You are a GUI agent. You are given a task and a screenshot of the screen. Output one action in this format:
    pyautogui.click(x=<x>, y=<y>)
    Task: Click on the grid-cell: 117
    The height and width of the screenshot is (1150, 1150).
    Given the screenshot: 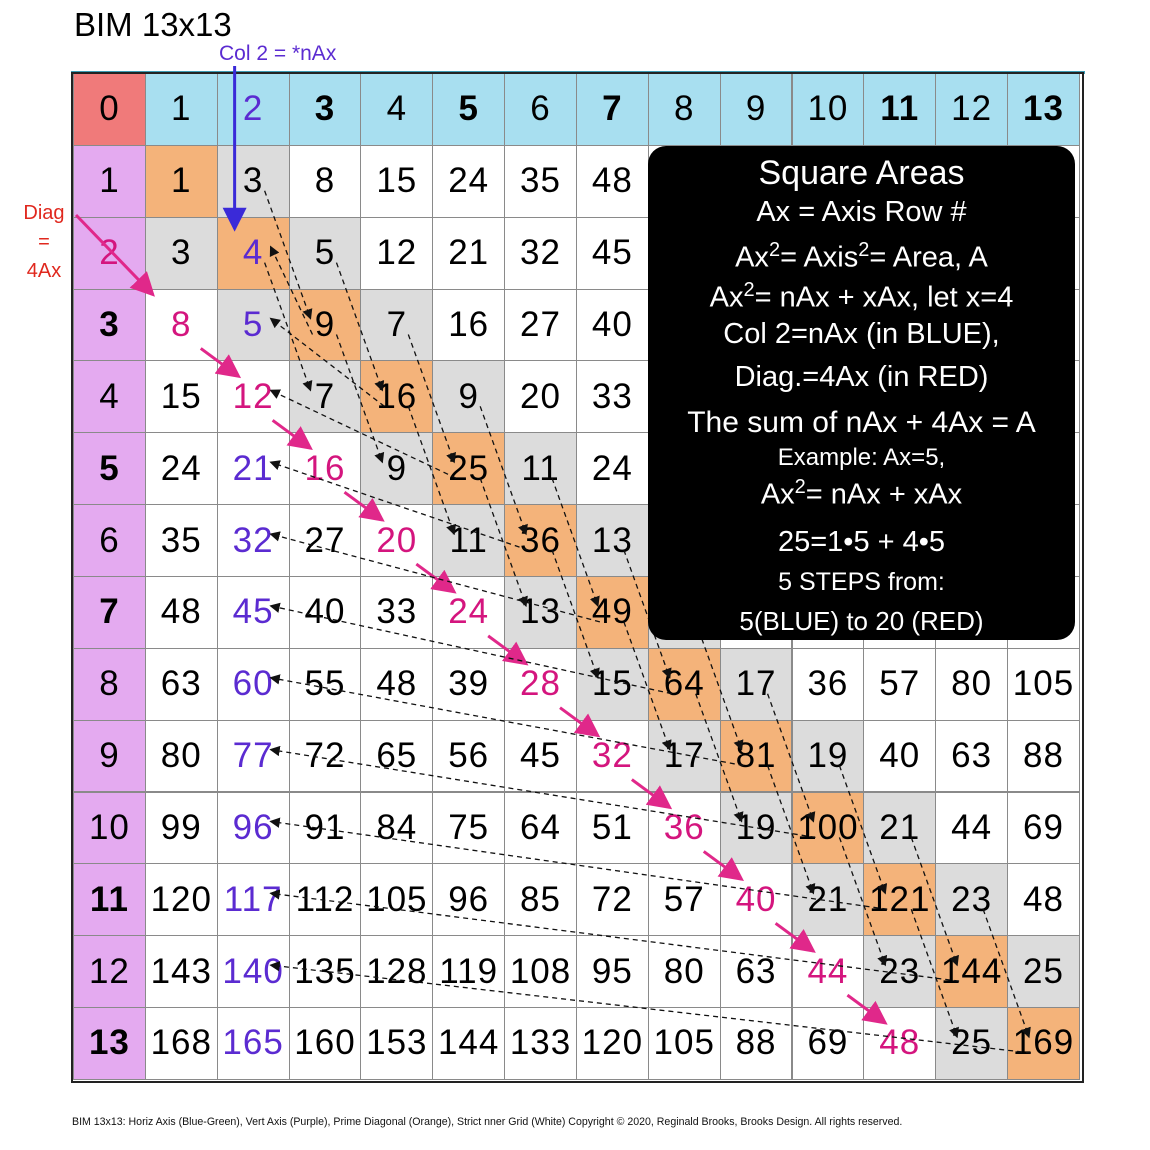 What is the action you would take?
    pyautogui.click(x=253, y=900)
    